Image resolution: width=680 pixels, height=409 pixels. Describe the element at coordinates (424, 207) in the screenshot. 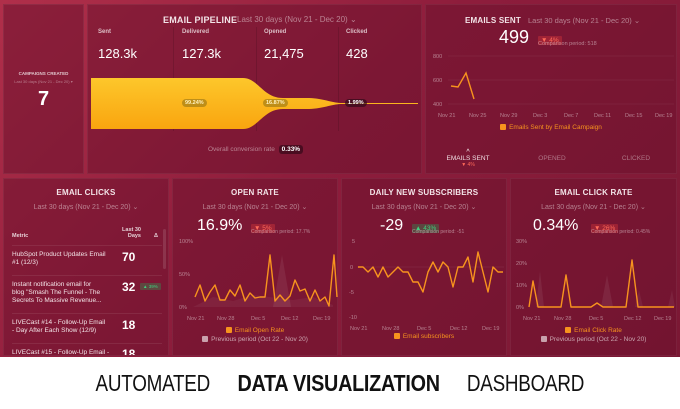

I see `subscribers-range: Last 30 days (Nov 21 - Dec 20) ⌄` at that location.